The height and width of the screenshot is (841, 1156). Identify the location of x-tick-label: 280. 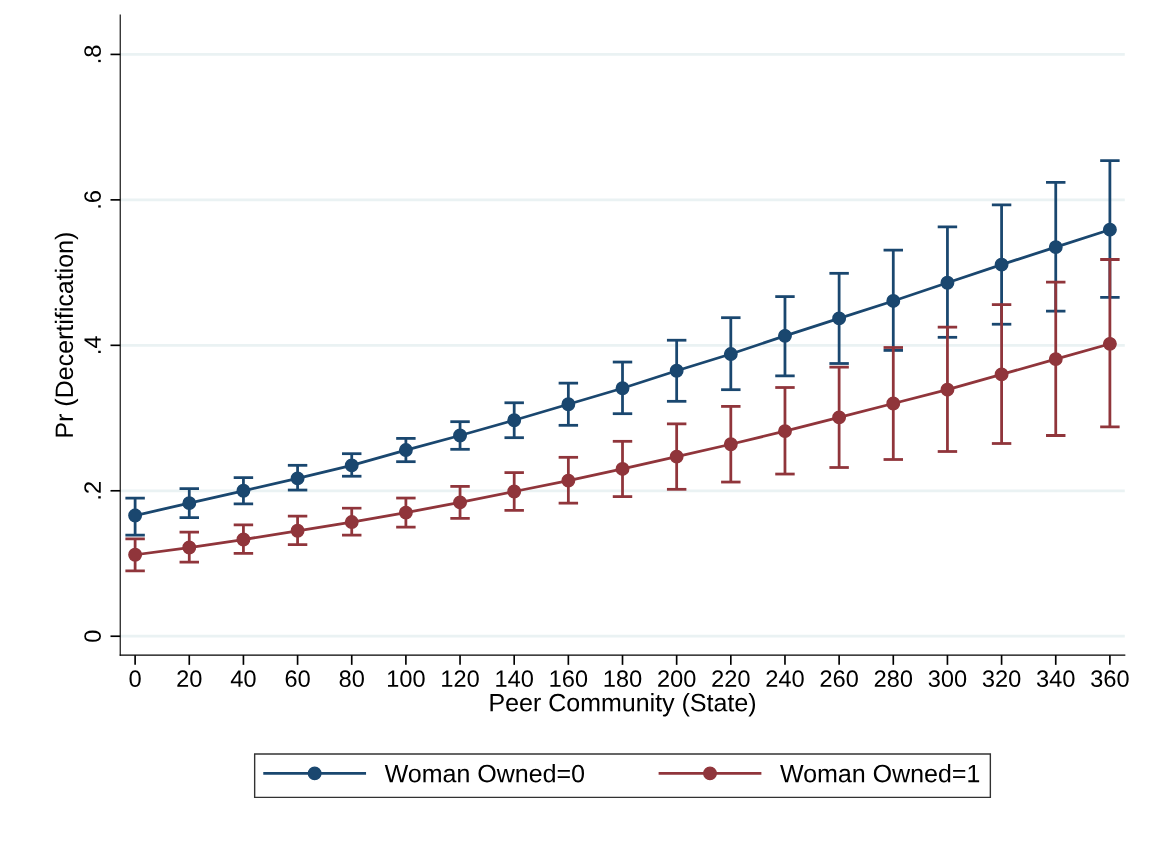
(893, 679).